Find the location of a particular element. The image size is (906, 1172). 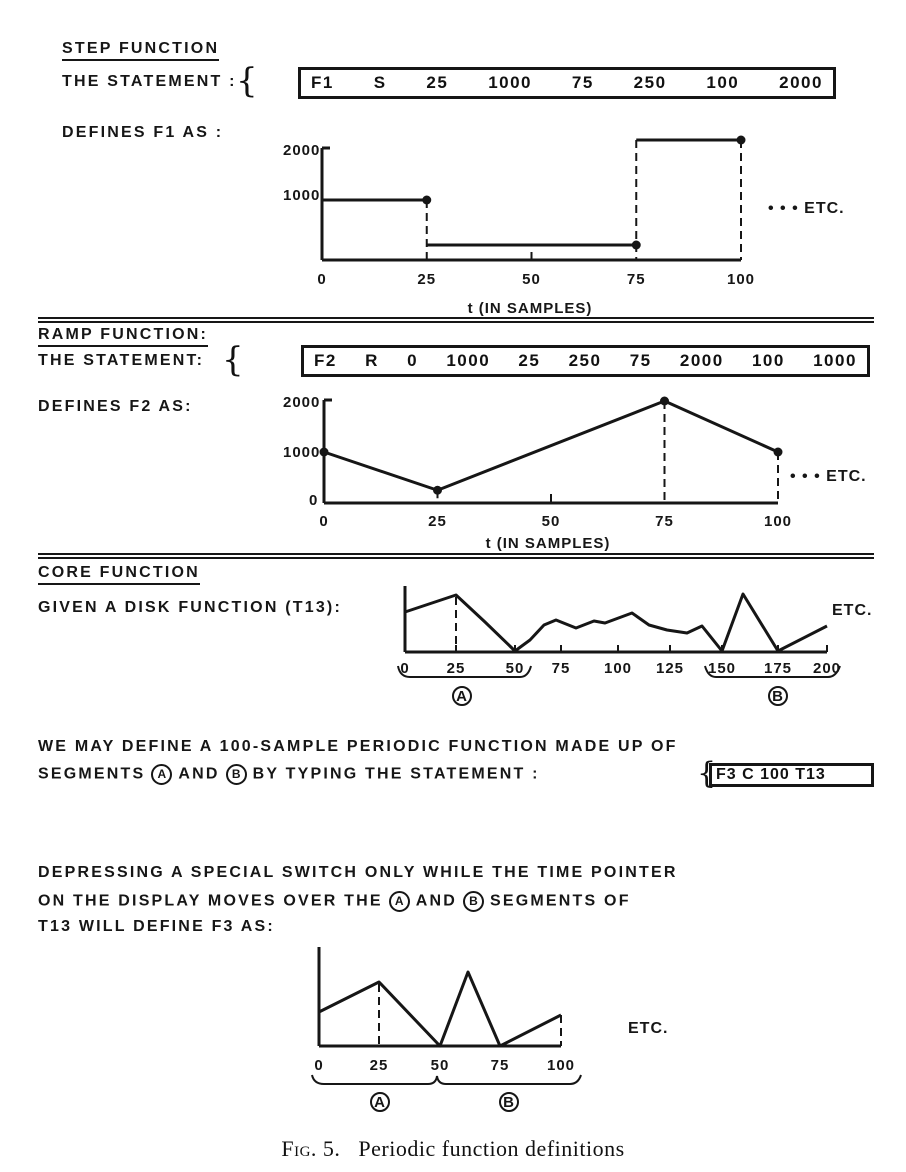

brace: { is located at coordinates (247, 81).